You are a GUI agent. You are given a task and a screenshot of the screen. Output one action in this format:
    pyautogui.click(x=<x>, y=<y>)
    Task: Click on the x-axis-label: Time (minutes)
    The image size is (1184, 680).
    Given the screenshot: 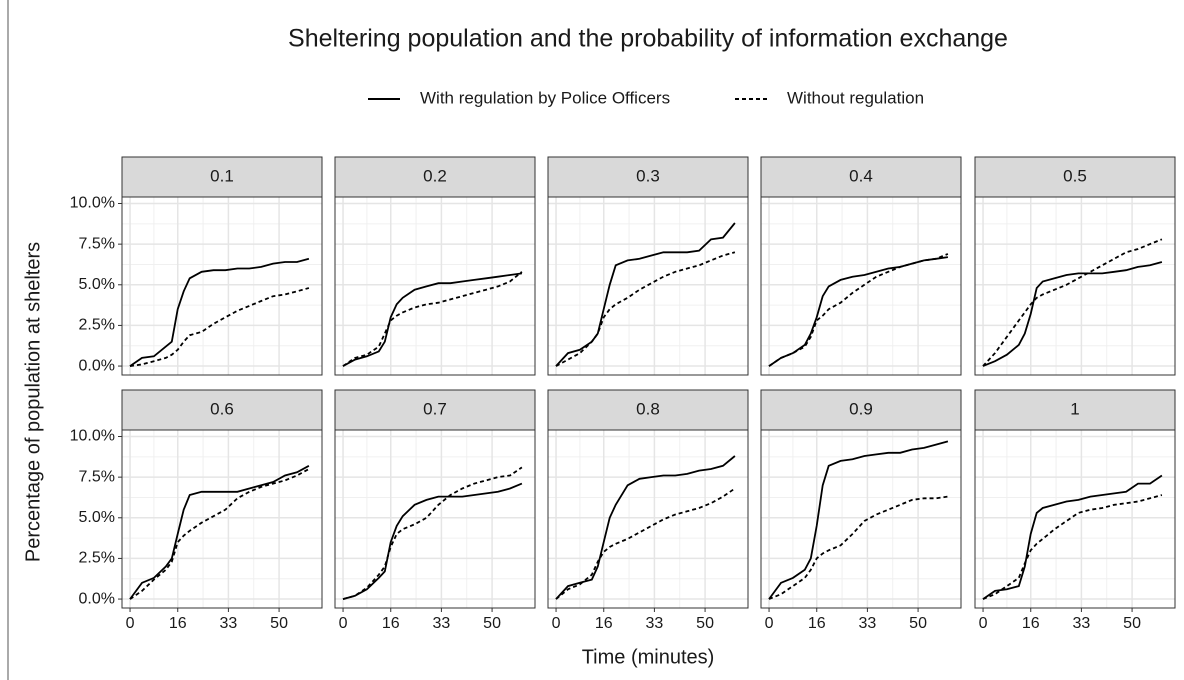 What is the action you would take?
    pyautogui.click(x=648, y=657)
    